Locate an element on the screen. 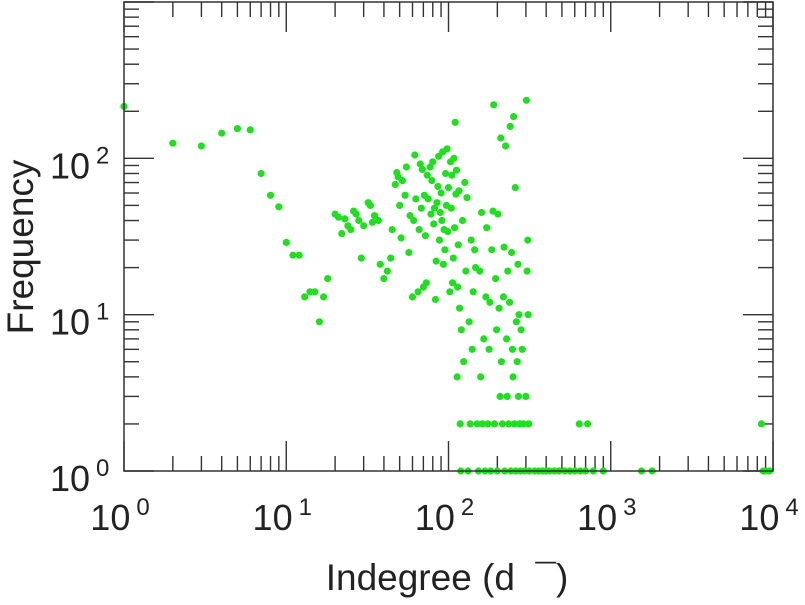 The height and width of the screenshot is (605, 805). x-axis-label: Indegree (d ¯) is located at coordinates (447, 577).